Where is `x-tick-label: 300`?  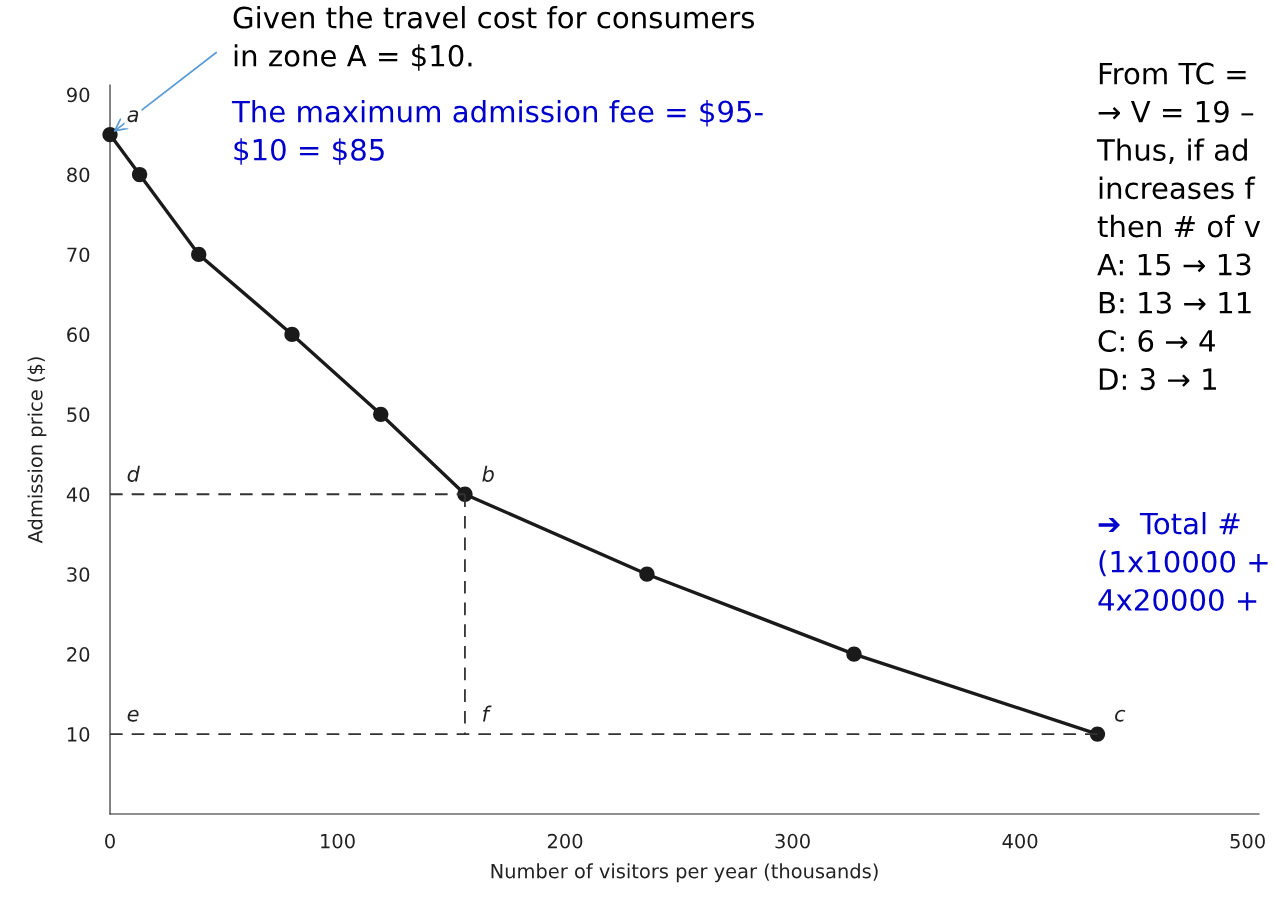 x-tick-label: 300 is located at coordinates (792, 841).